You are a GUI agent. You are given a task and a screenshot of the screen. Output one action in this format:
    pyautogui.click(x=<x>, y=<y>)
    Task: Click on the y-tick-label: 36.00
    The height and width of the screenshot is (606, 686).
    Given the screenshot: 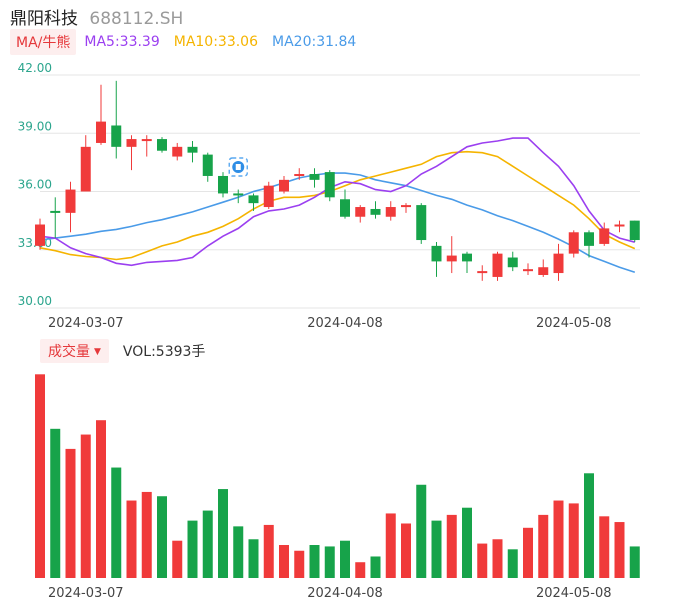 What is the action you would take?
    pyautogui.click(x=35, y=185)
    